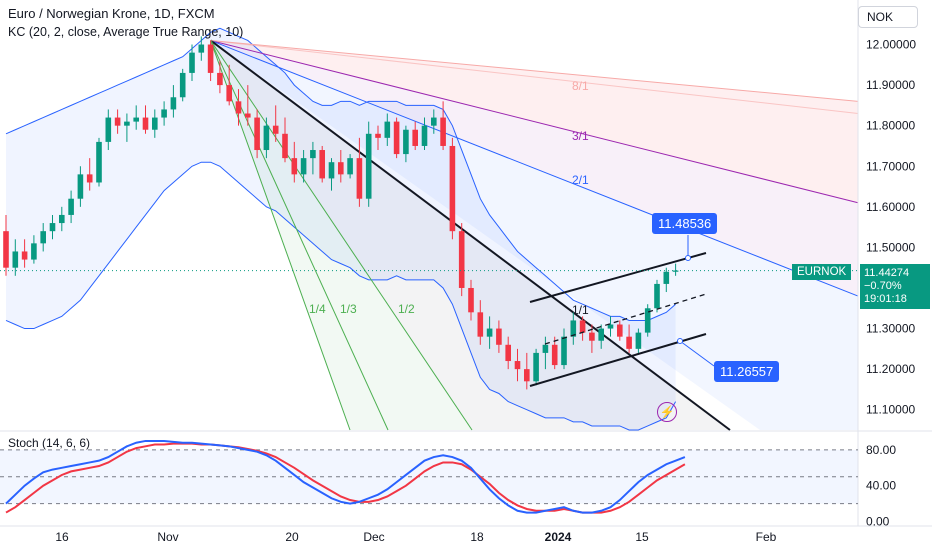 This screenshot has width=932, height=550. Describe the element at coordinates (881, 486) in the screenshot. I see `stoch-tick: 40.00` at that location.